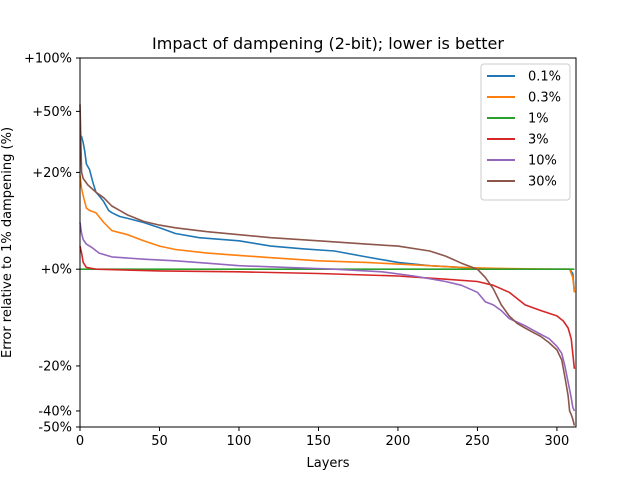 Image resolution: width=640 pixels, height=480 pixels. What do you see at coordinates (80, 441) in the screenshot?
I see `x-tick-label: 0` at bounding box center [80, 441].